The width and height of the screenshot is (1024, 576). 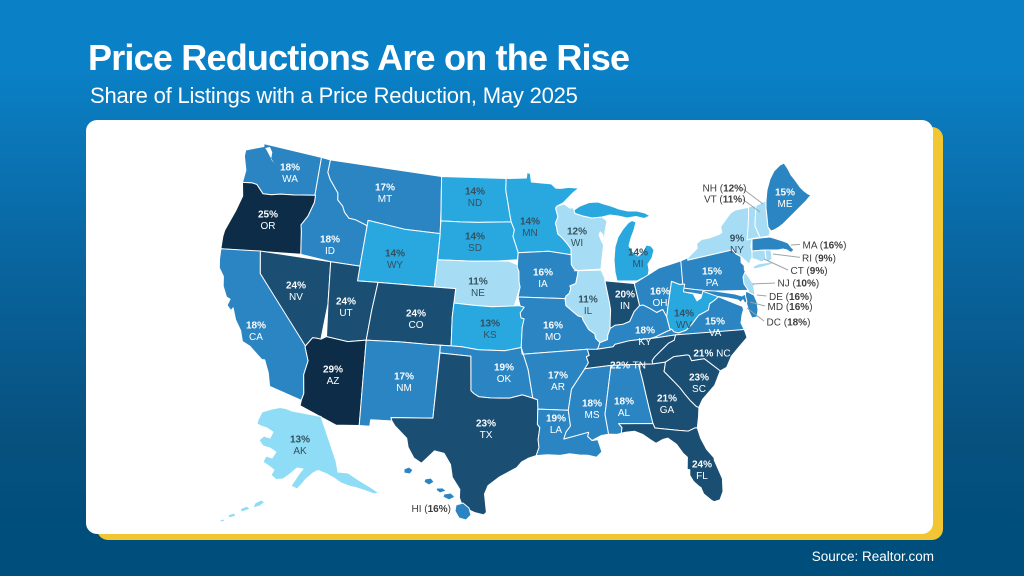 What do you see at coordinates (588, 311) in the screenshot?
I see `svg-text: IL` at bounding box center [588, 311].